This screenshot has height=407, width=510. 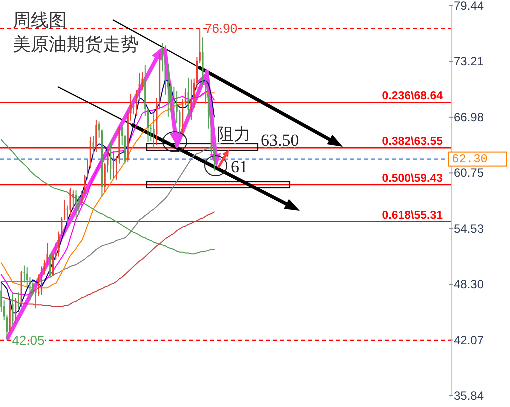 I want to click on chart-title: 周线图, so click(x=40, y=21).